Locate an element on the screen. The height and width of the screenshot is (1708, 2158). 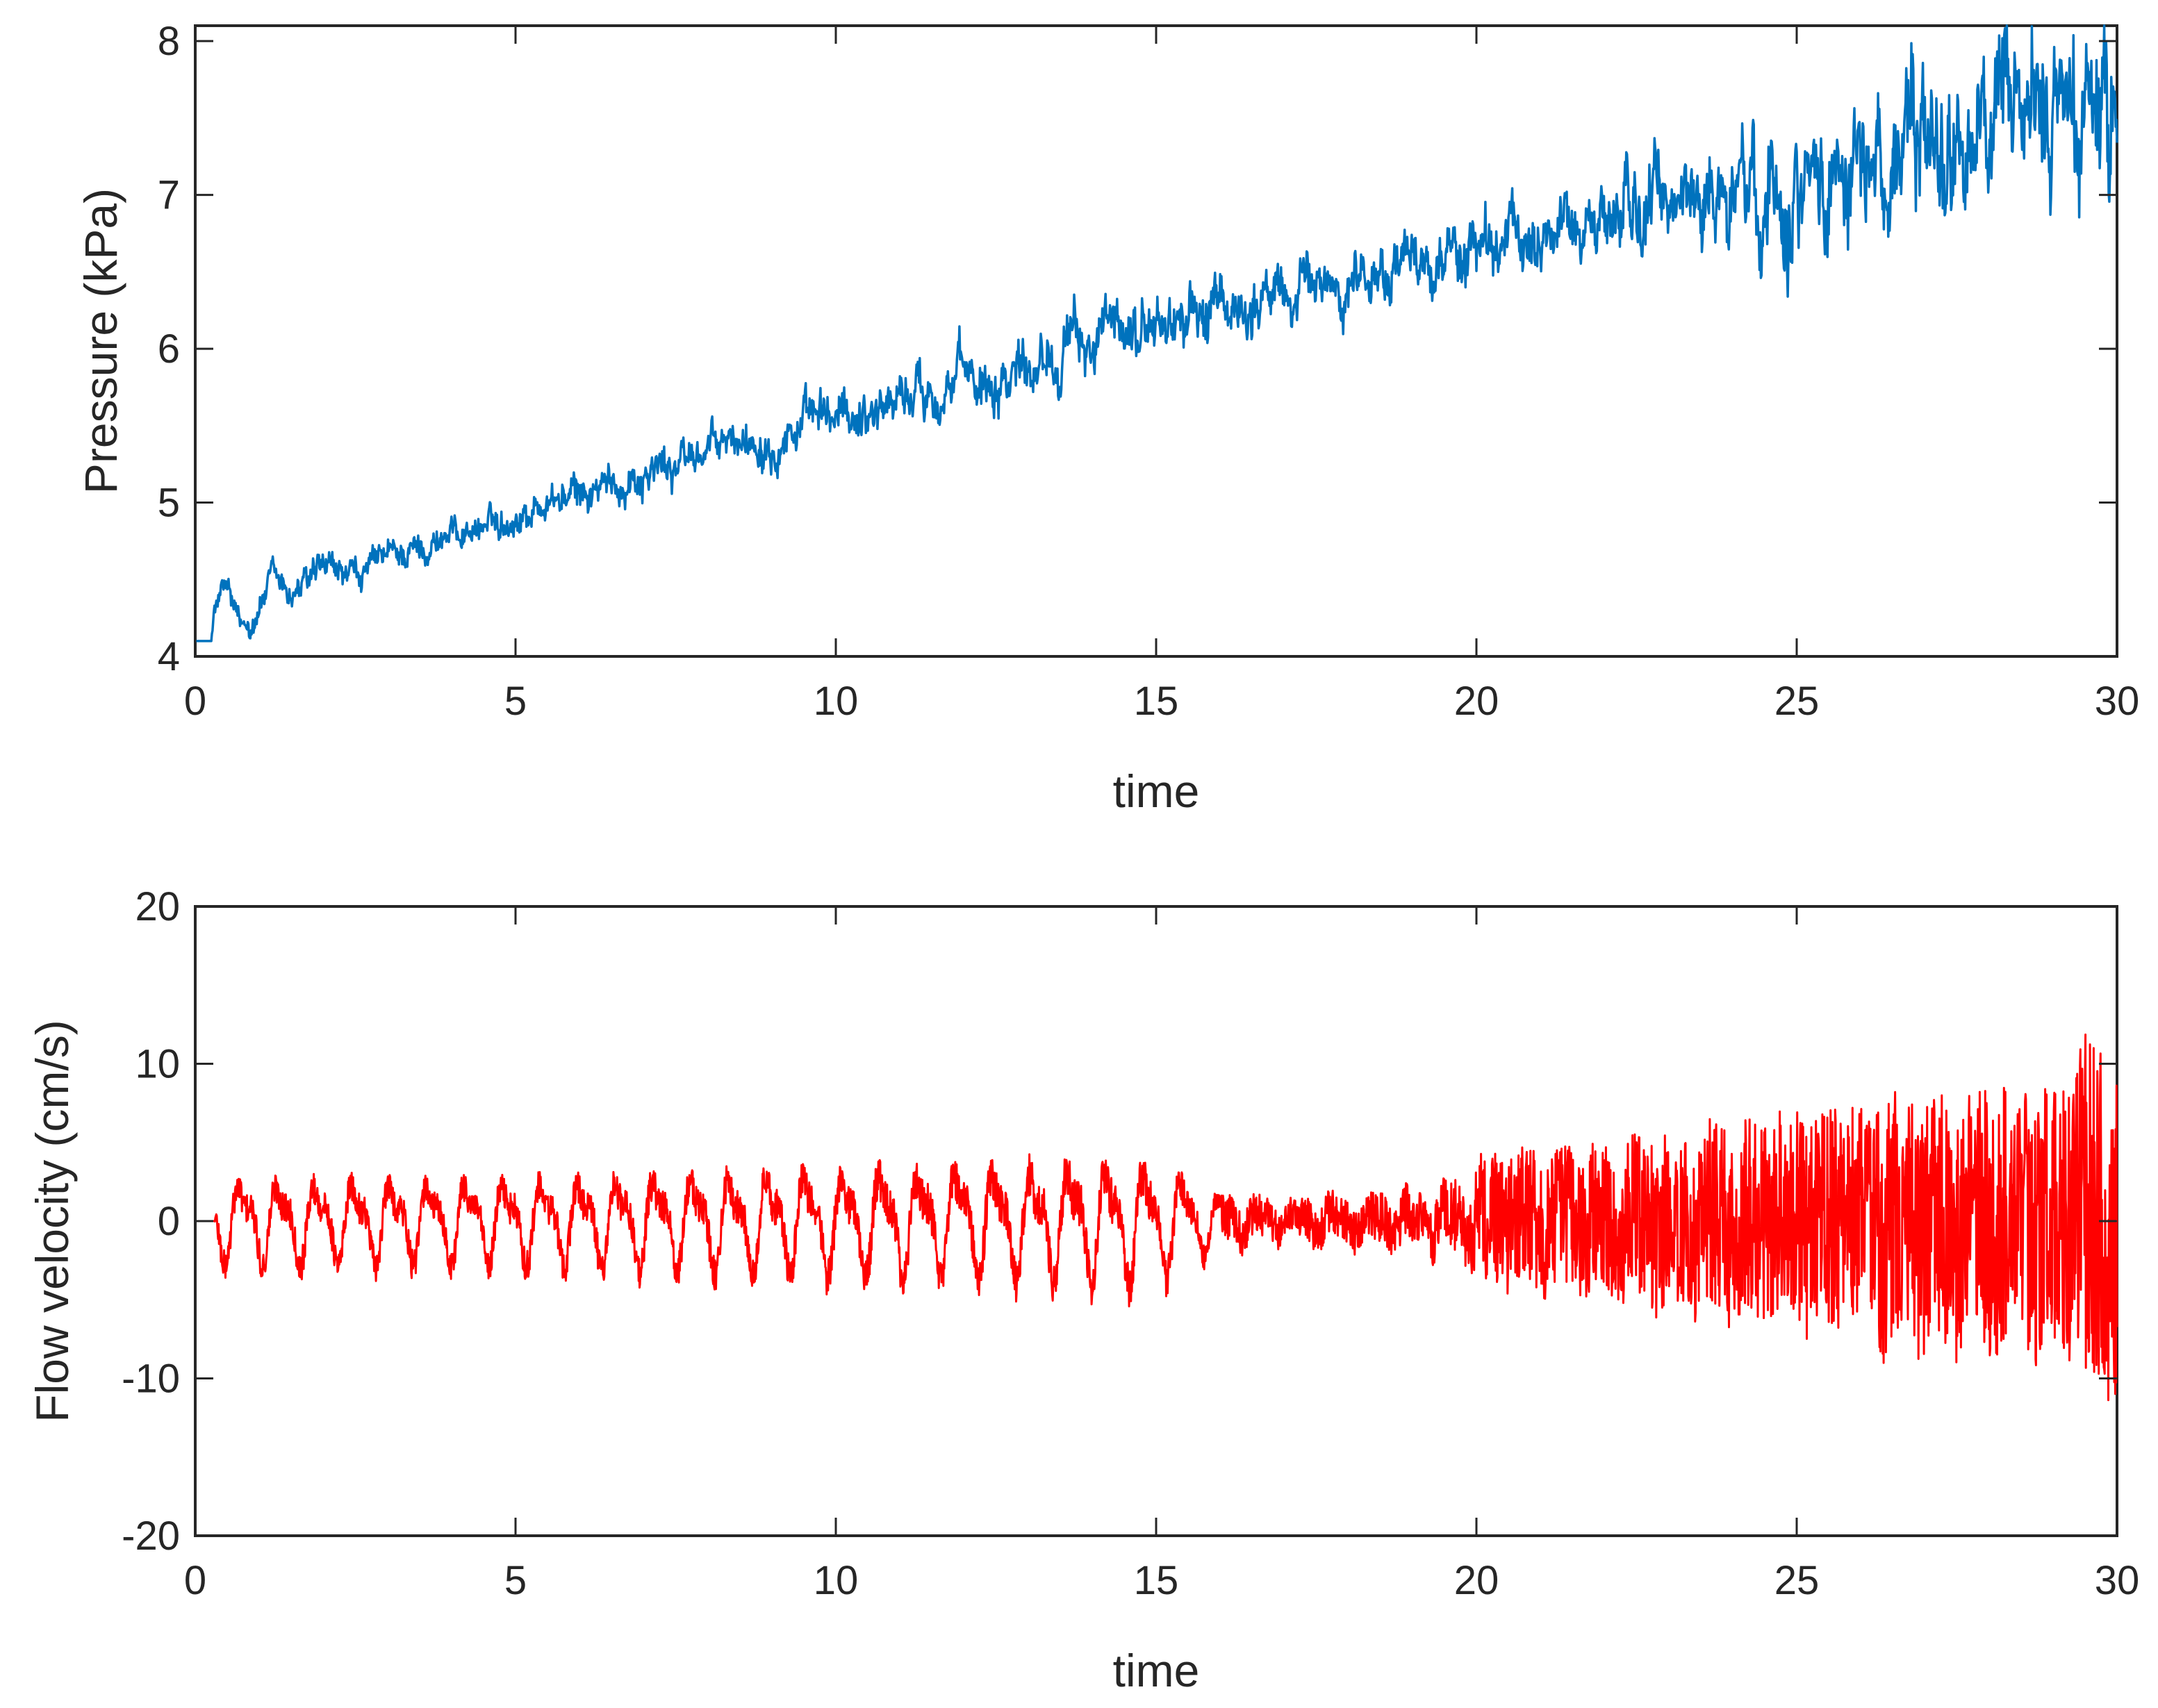
pressure-x-tick-label: 15 is located at coordinates (1156, 701).